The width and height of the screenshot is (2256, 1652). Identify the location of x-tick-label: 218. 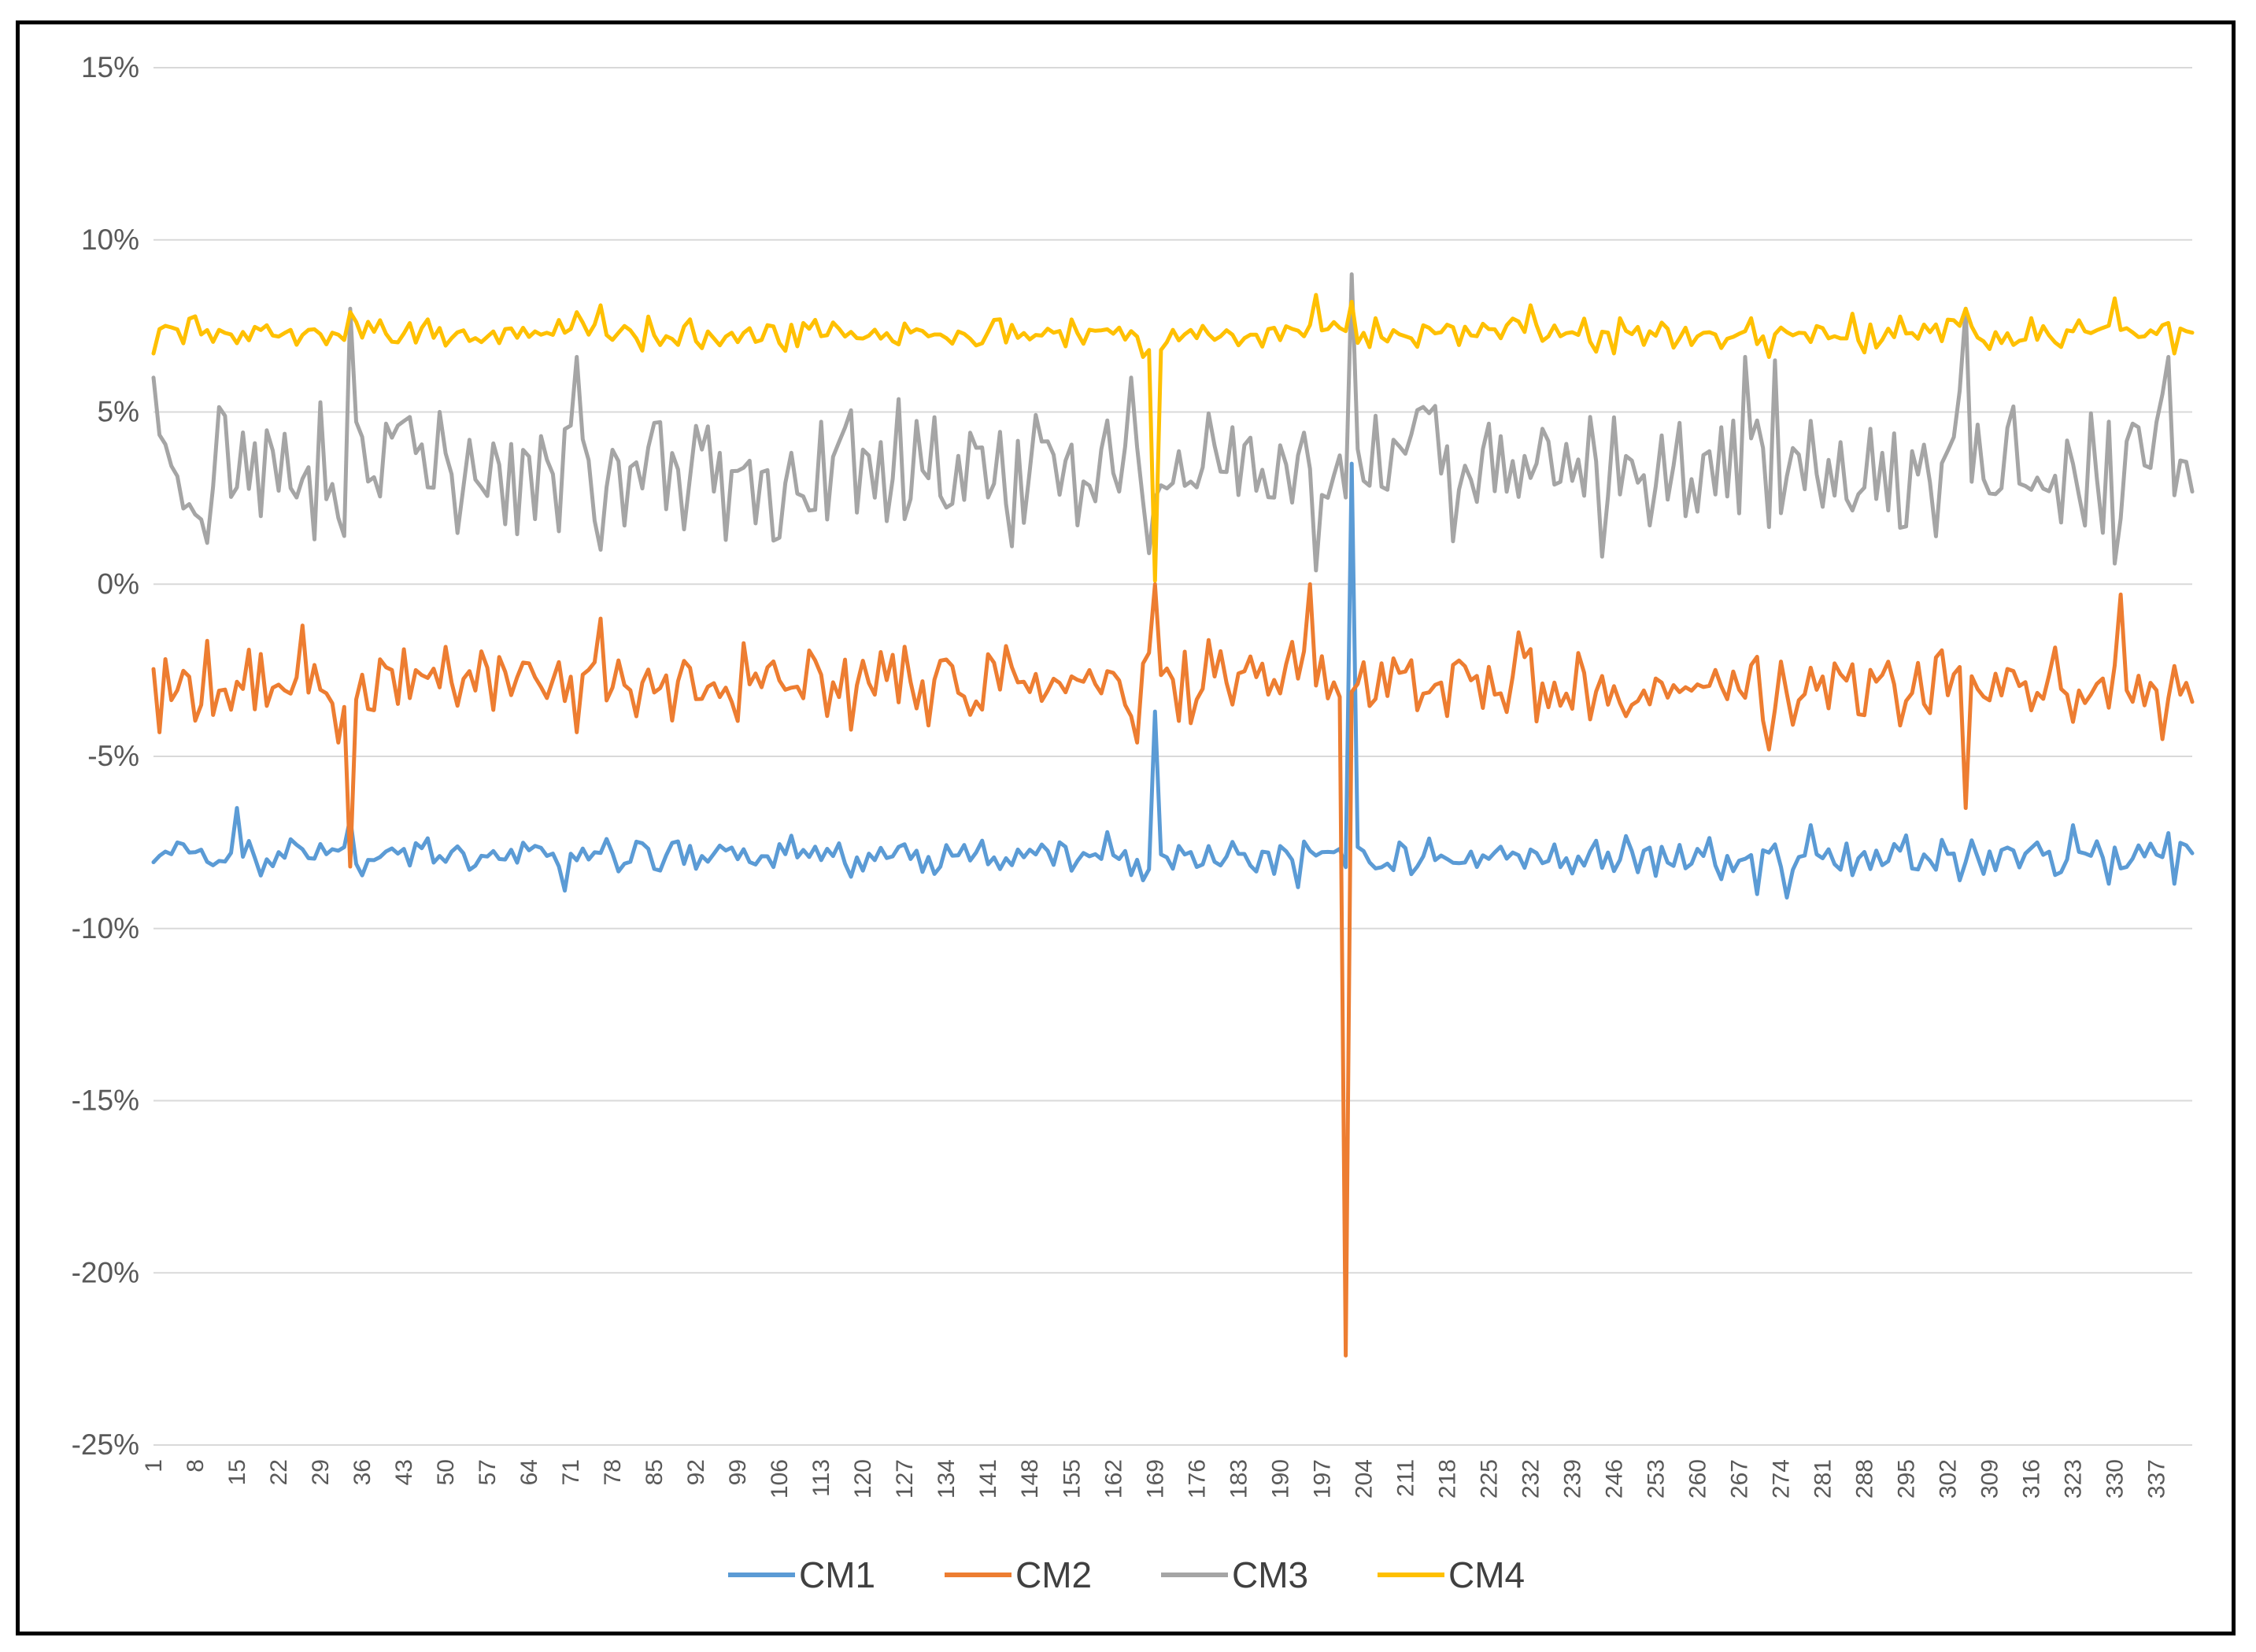
(1447, 1479).